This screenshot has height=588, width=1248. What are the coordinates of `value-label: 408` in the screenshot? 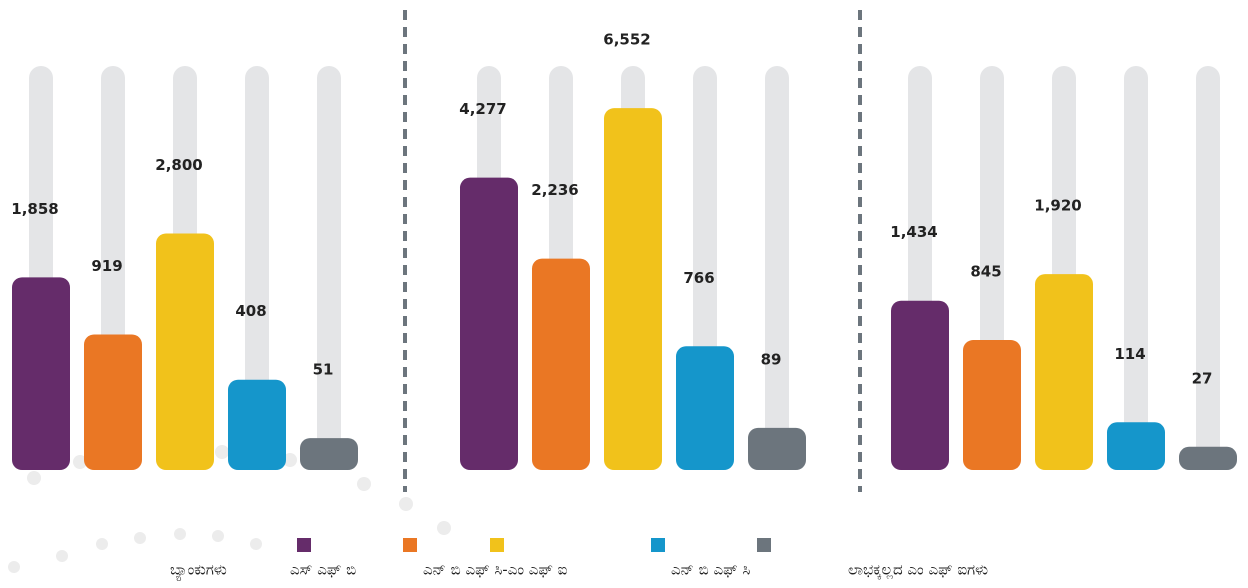 It's located at (250, 311).